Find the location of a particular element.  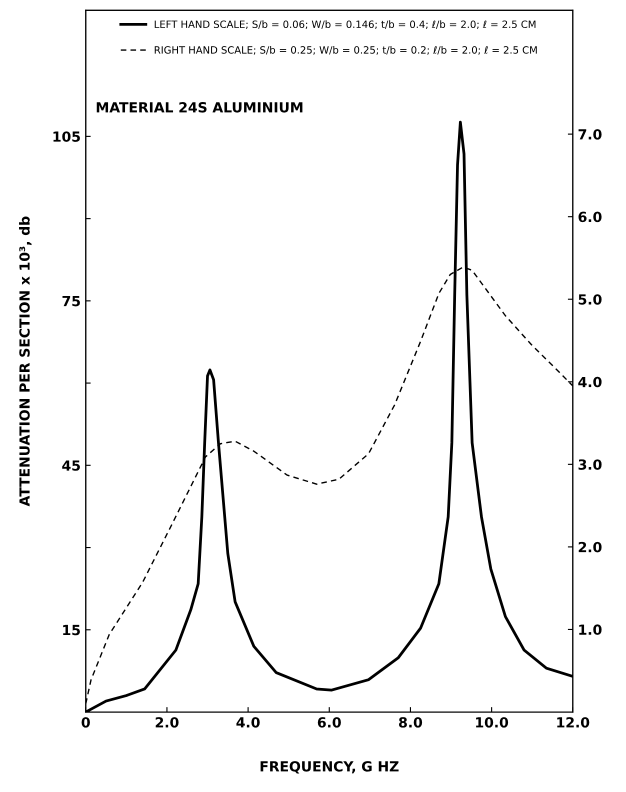

y-tick-label: 45 is located at coordinates (71, 465).